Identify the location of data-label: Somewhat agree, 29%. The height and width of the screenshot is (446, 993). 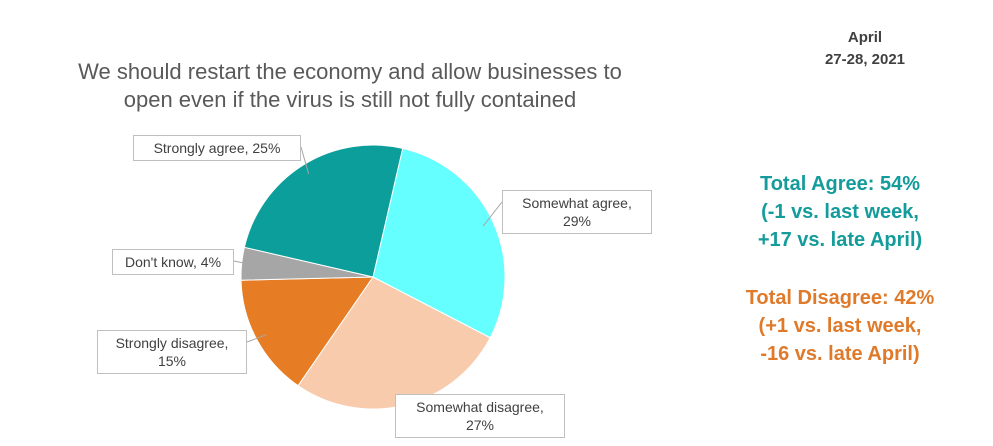
(577, 212).